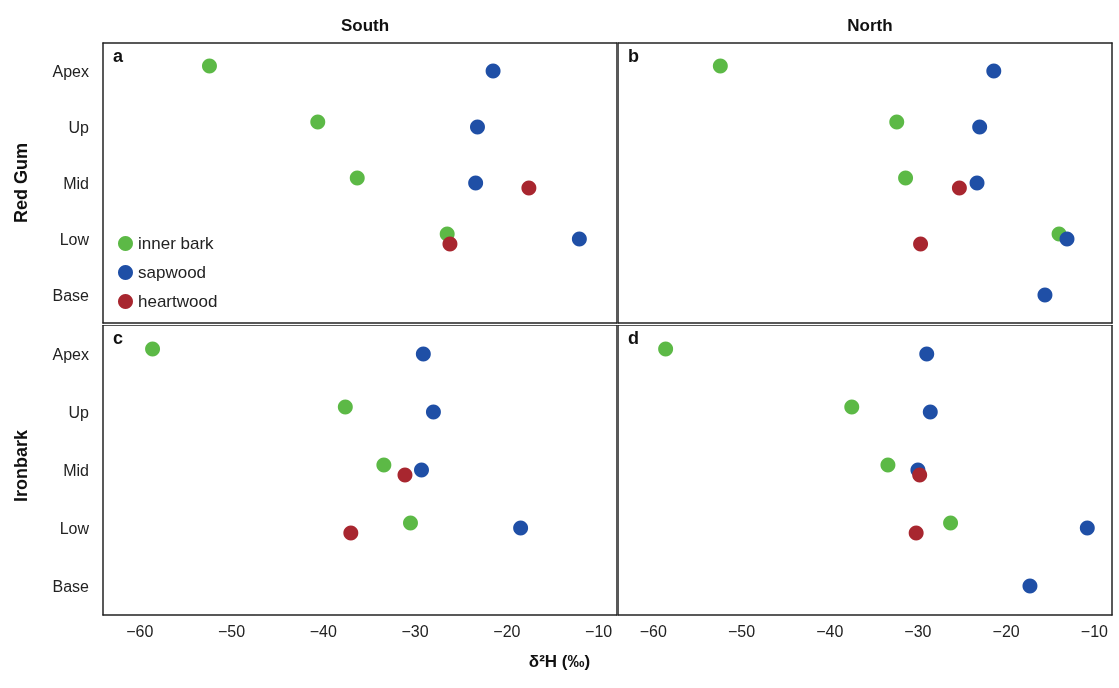  What do you see at coordinates (118, 56) in the screenshot?
I see `annotation: a` at bounding box center [118, 56].